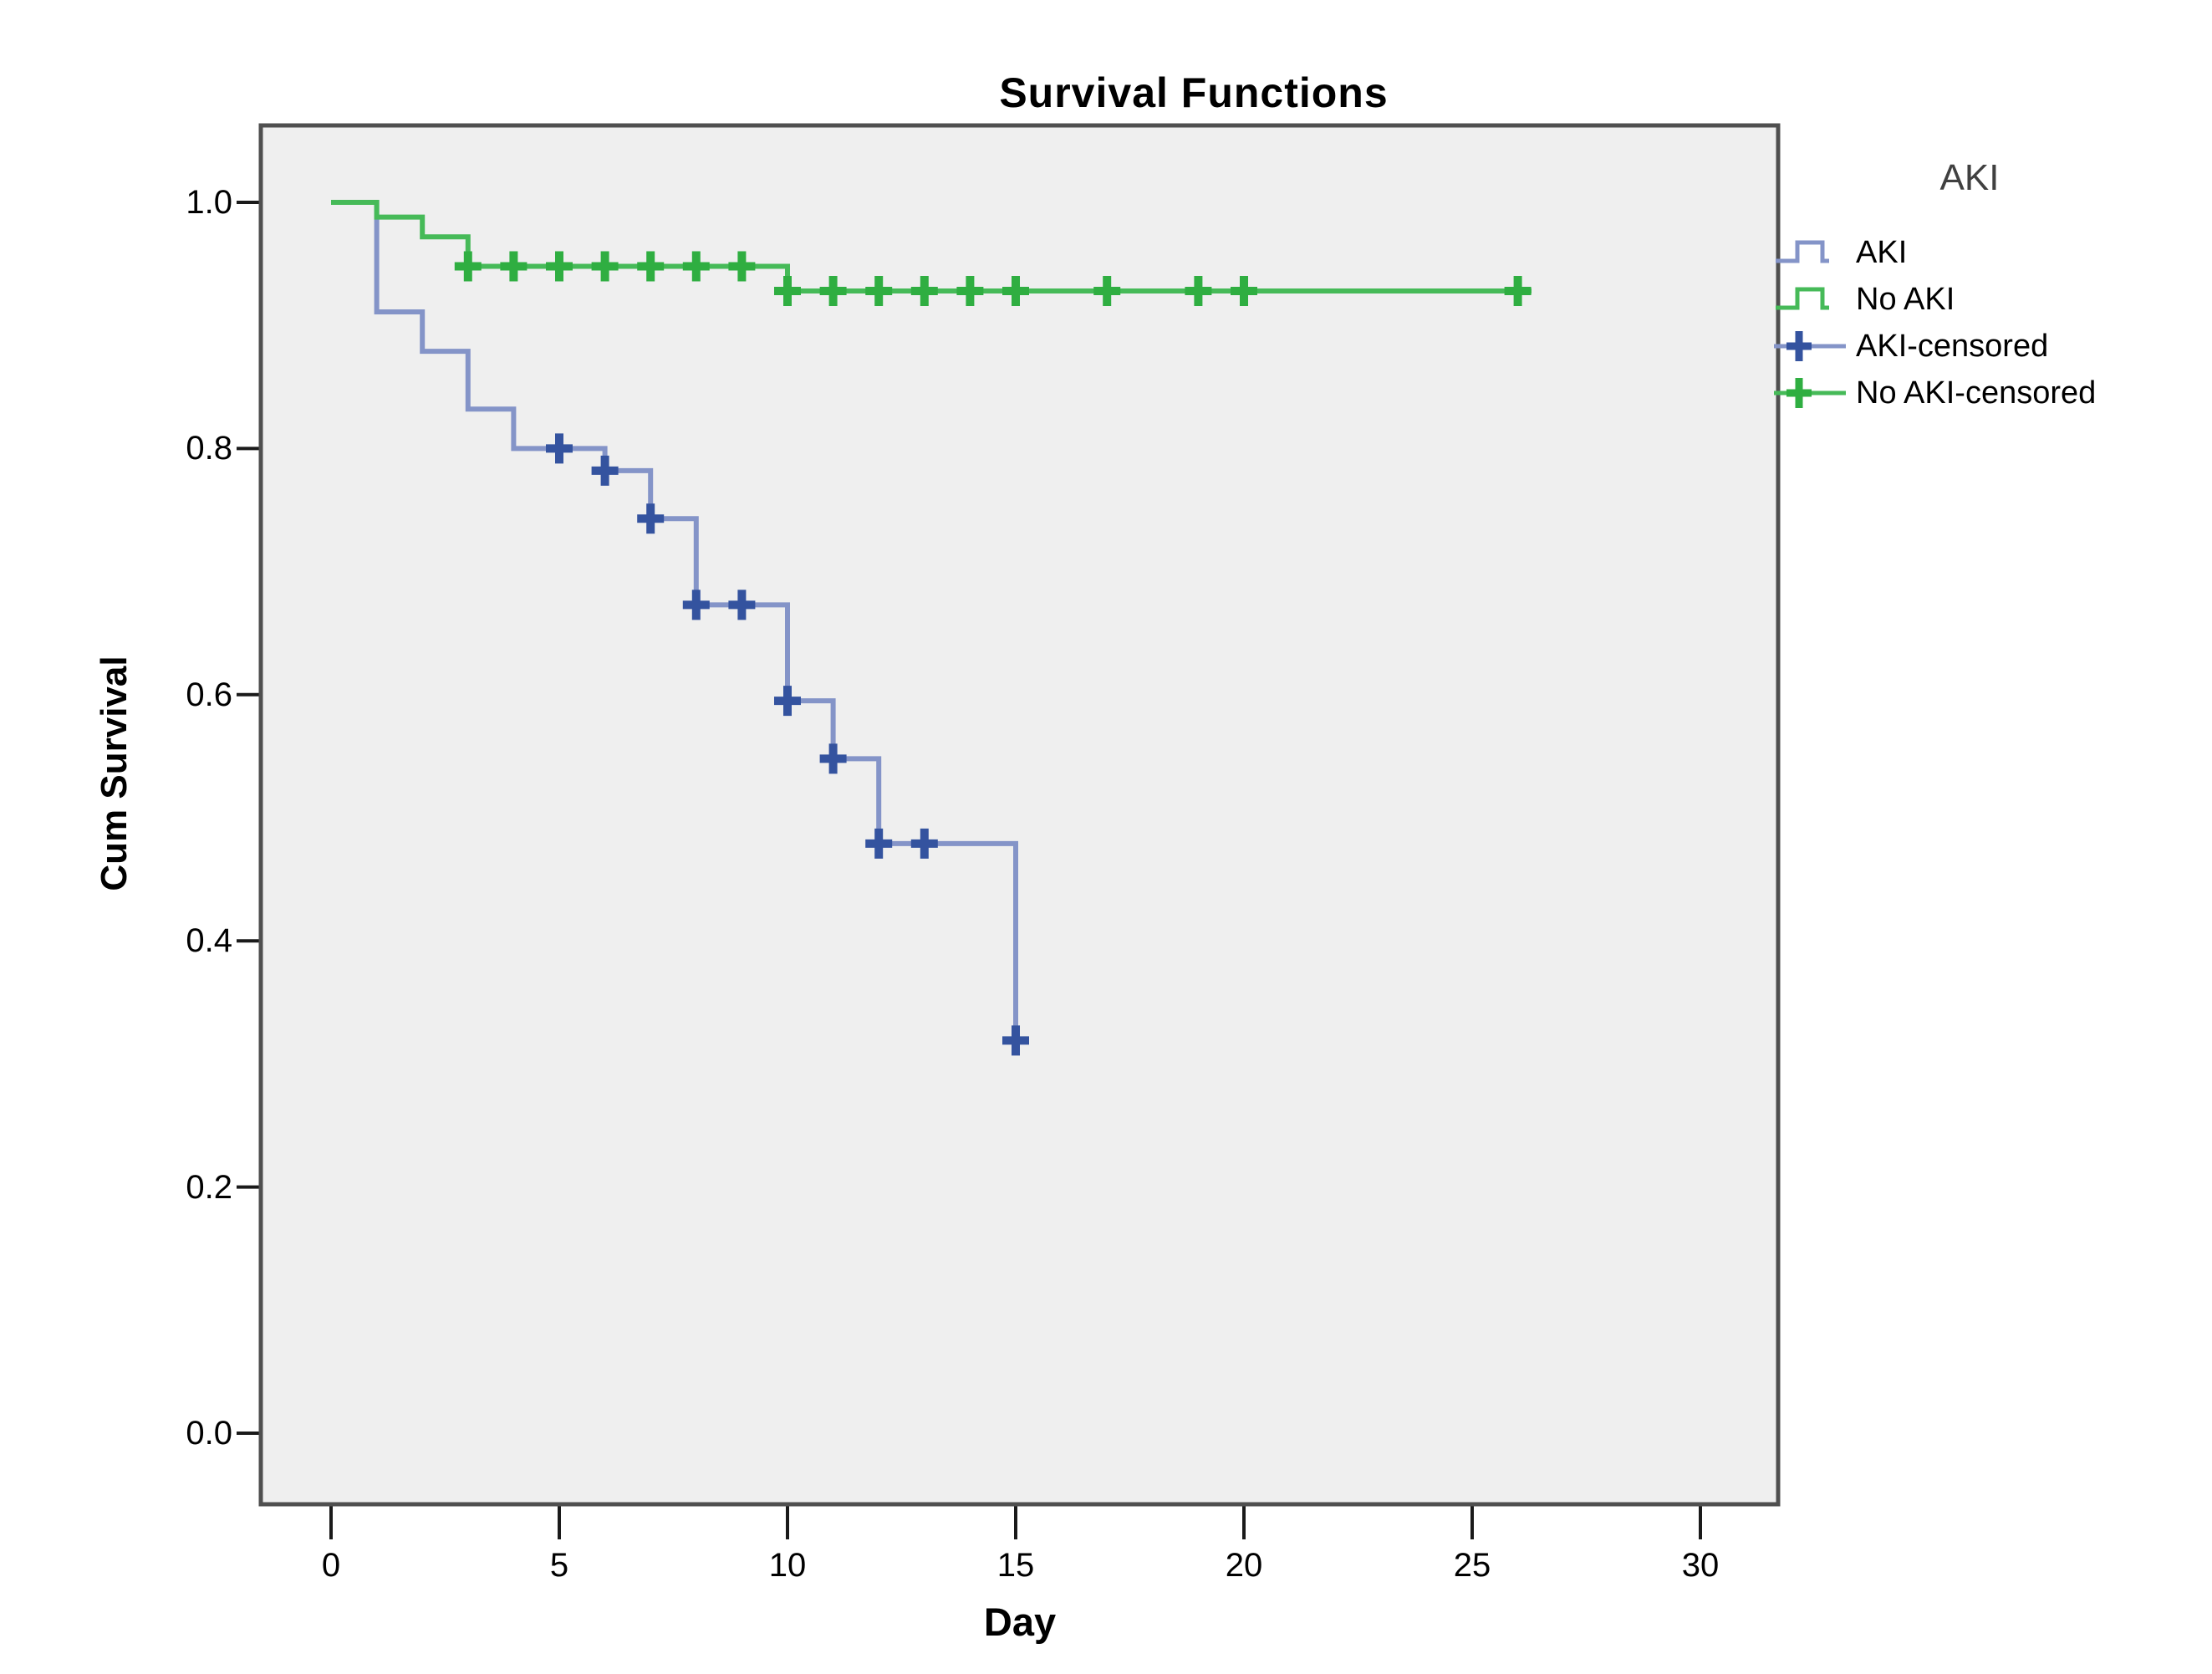  Describe the element at coordinates (114, 773) in the screenshot. I see `y-axis-title: Cum Survival` at that location.